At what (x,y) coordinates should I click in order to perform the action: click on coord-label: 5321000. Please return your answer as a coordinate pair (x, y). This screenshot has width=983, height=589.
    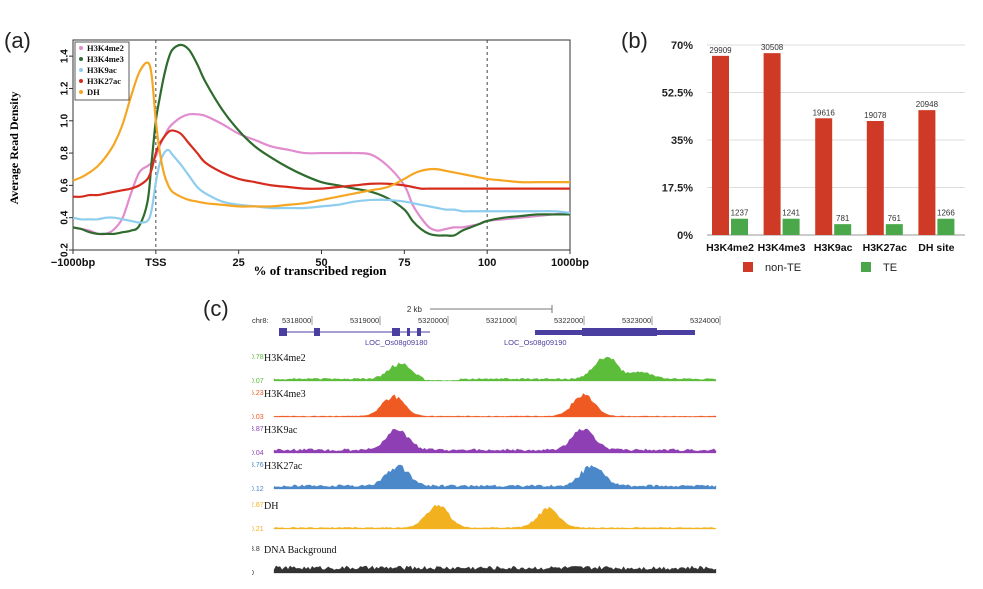
    Looking at the image, I should click on (500, 320).